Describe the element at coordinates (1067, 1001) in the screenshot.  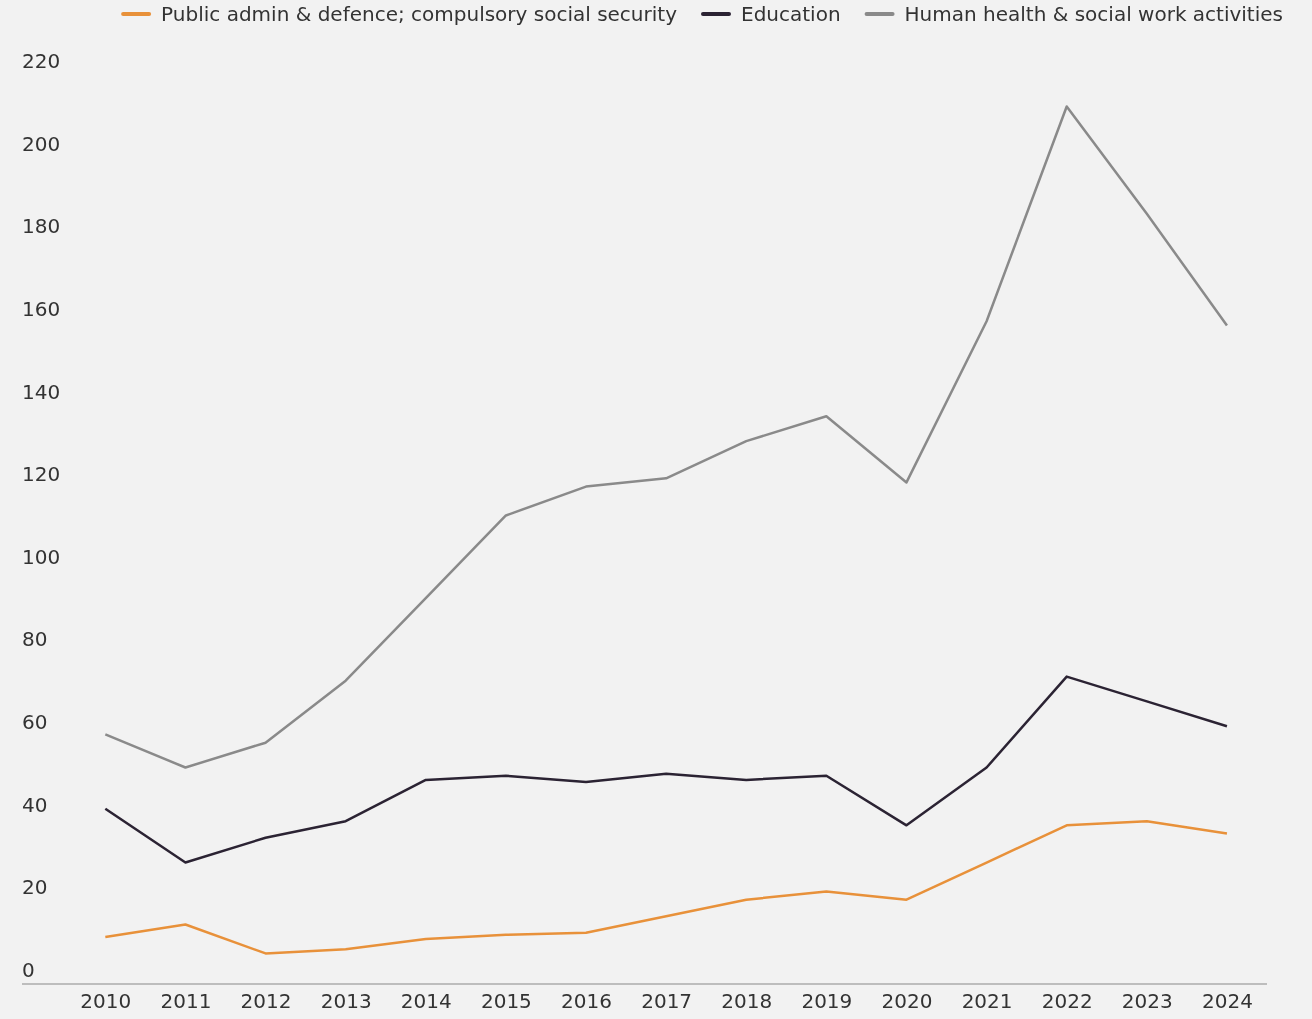
I see `x-tick-label: 2022` at that location.